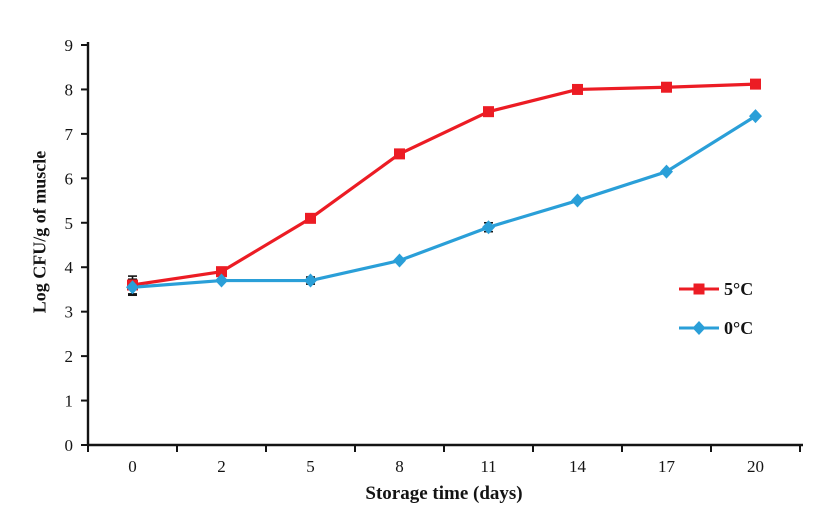 The width and height of the screenshot is (831, 511). What do you see at coordinates (578, 466) in the screenshot?
I see `svg-text: 14` at bounding box center [578, 466].